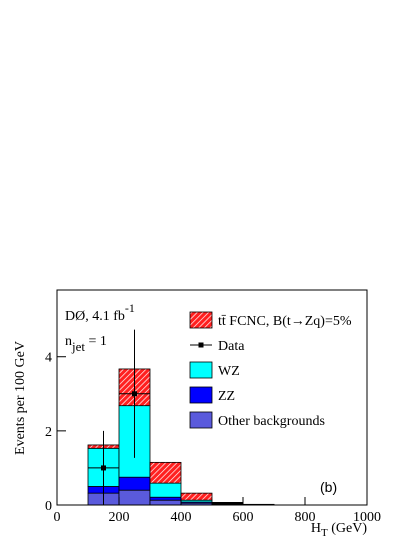  I want to click on x-axis-label: HT (GeV), so click(339, 530).